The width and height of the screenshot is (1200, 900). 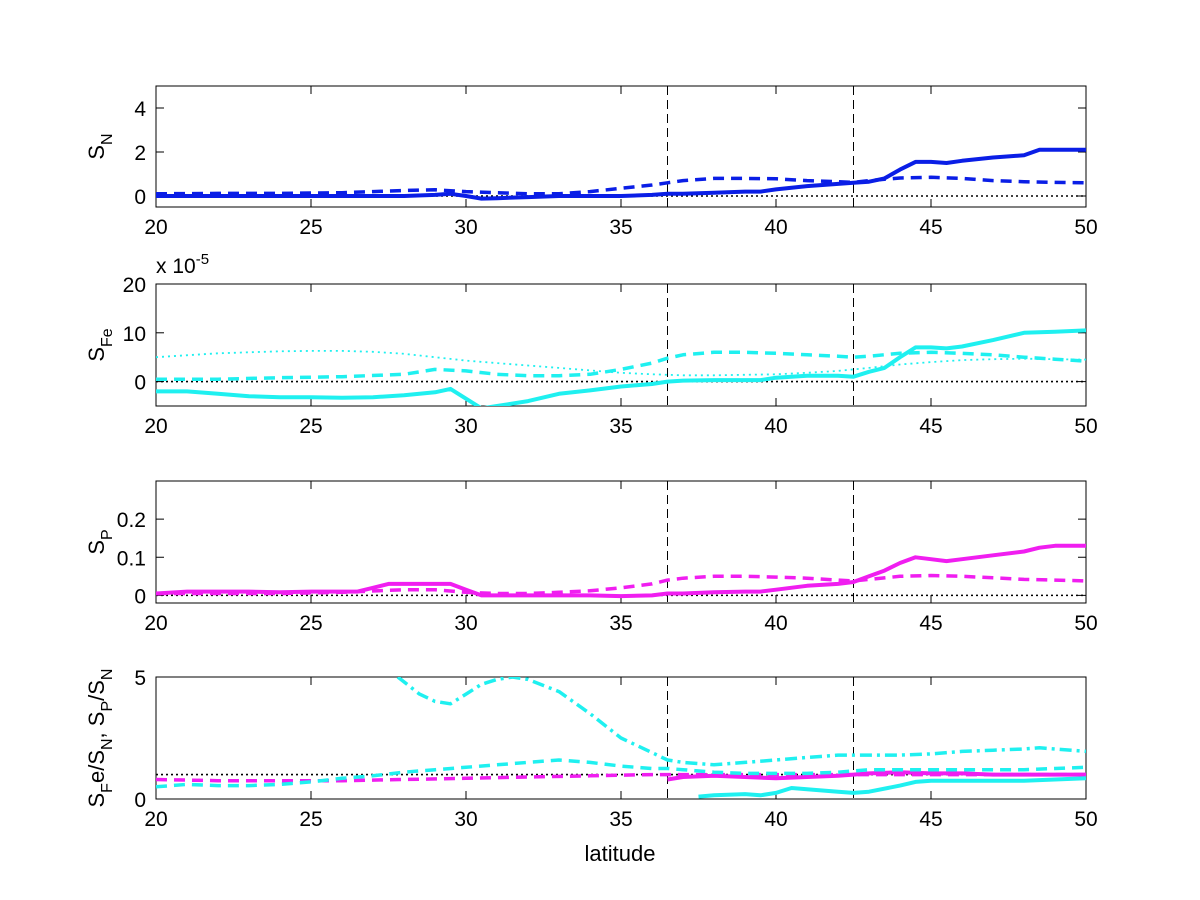 What do you see at coordinates (131, 558) in the screenshot?
I see `y-tick-label: 0.1` at bounding box center [131, 558].